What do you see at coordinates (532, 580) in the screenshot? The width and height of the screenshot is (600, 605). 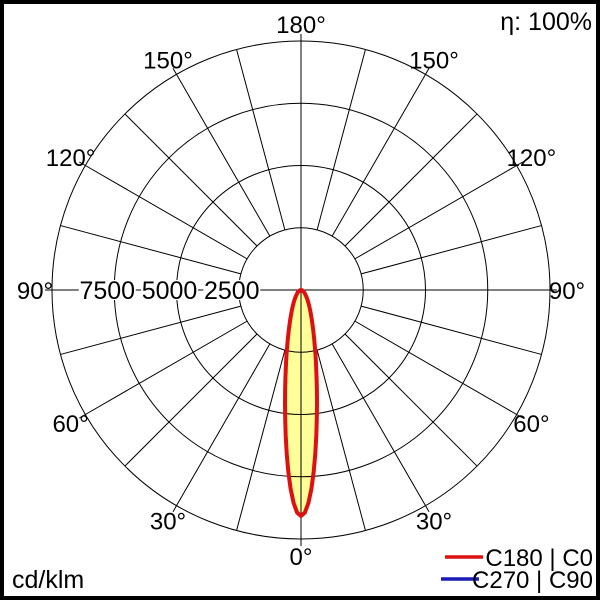 I see `legend-label-c270-c90: C270 | C90` at bounding box center [532, 580].